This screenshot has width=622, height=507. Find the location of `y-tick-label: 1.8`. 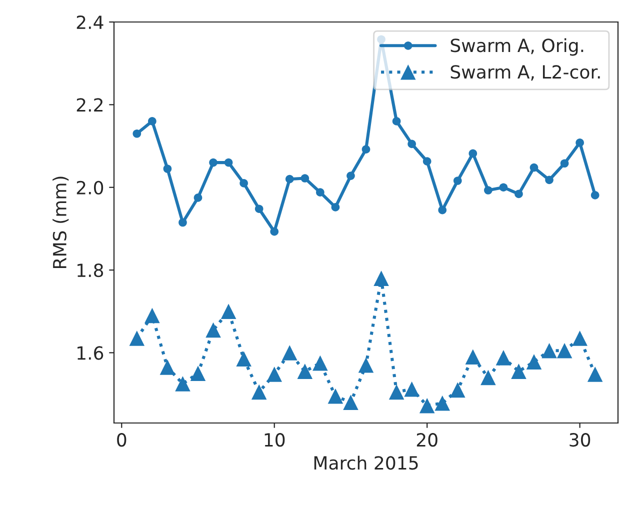

y-tick-label: 1.8 is located at coordinates (91, 271).